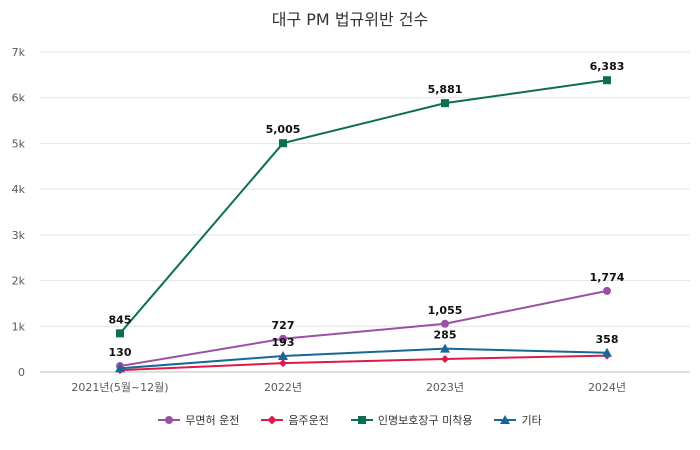 Image resolution: width=700 pixels, height=450 pixels. I want to click on x-tick-label: 2024년, so click(607, 387).